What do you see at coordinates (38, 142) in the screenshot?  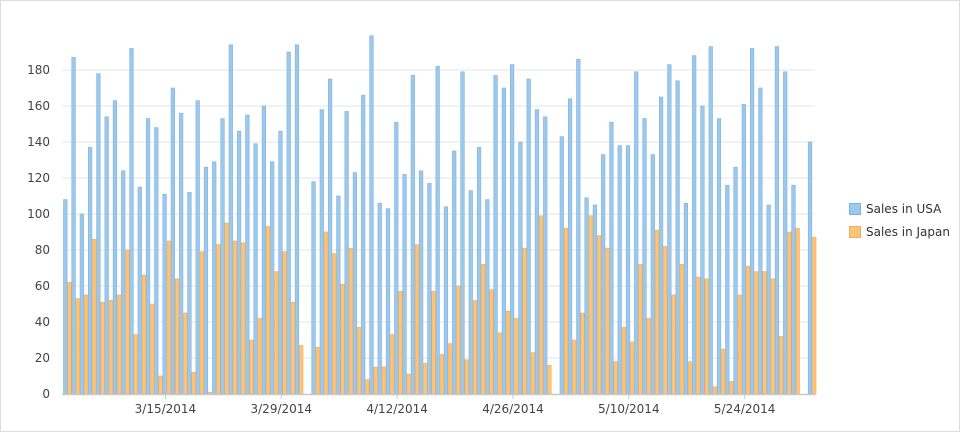 I see `y-tick-label: 140` at bounding box center [38, 142].